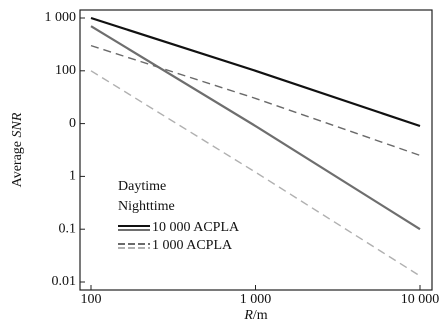  What do you see at coordinates (17, 163) in the screenshot?
I see `y-label-text: Average` at bounding box center [17, 163].